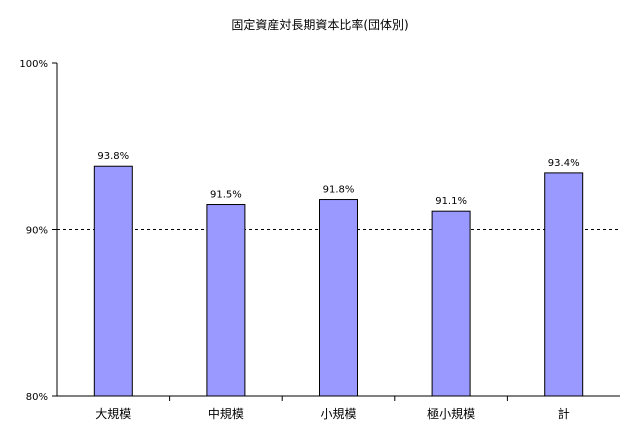  Describe the element at coordinates (113, 413) in the screenshot. I see `category-label-0: 大規模` at that location.